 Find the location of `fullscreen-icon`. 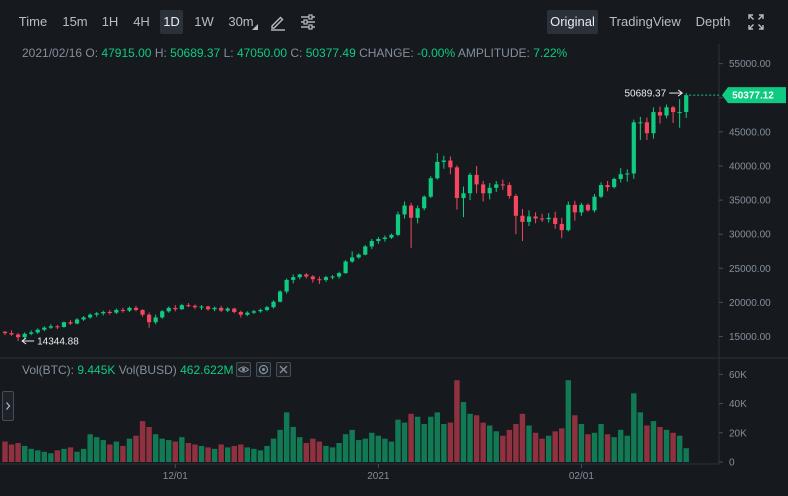

fullscreen-icon is located at coordinates (756, 22).